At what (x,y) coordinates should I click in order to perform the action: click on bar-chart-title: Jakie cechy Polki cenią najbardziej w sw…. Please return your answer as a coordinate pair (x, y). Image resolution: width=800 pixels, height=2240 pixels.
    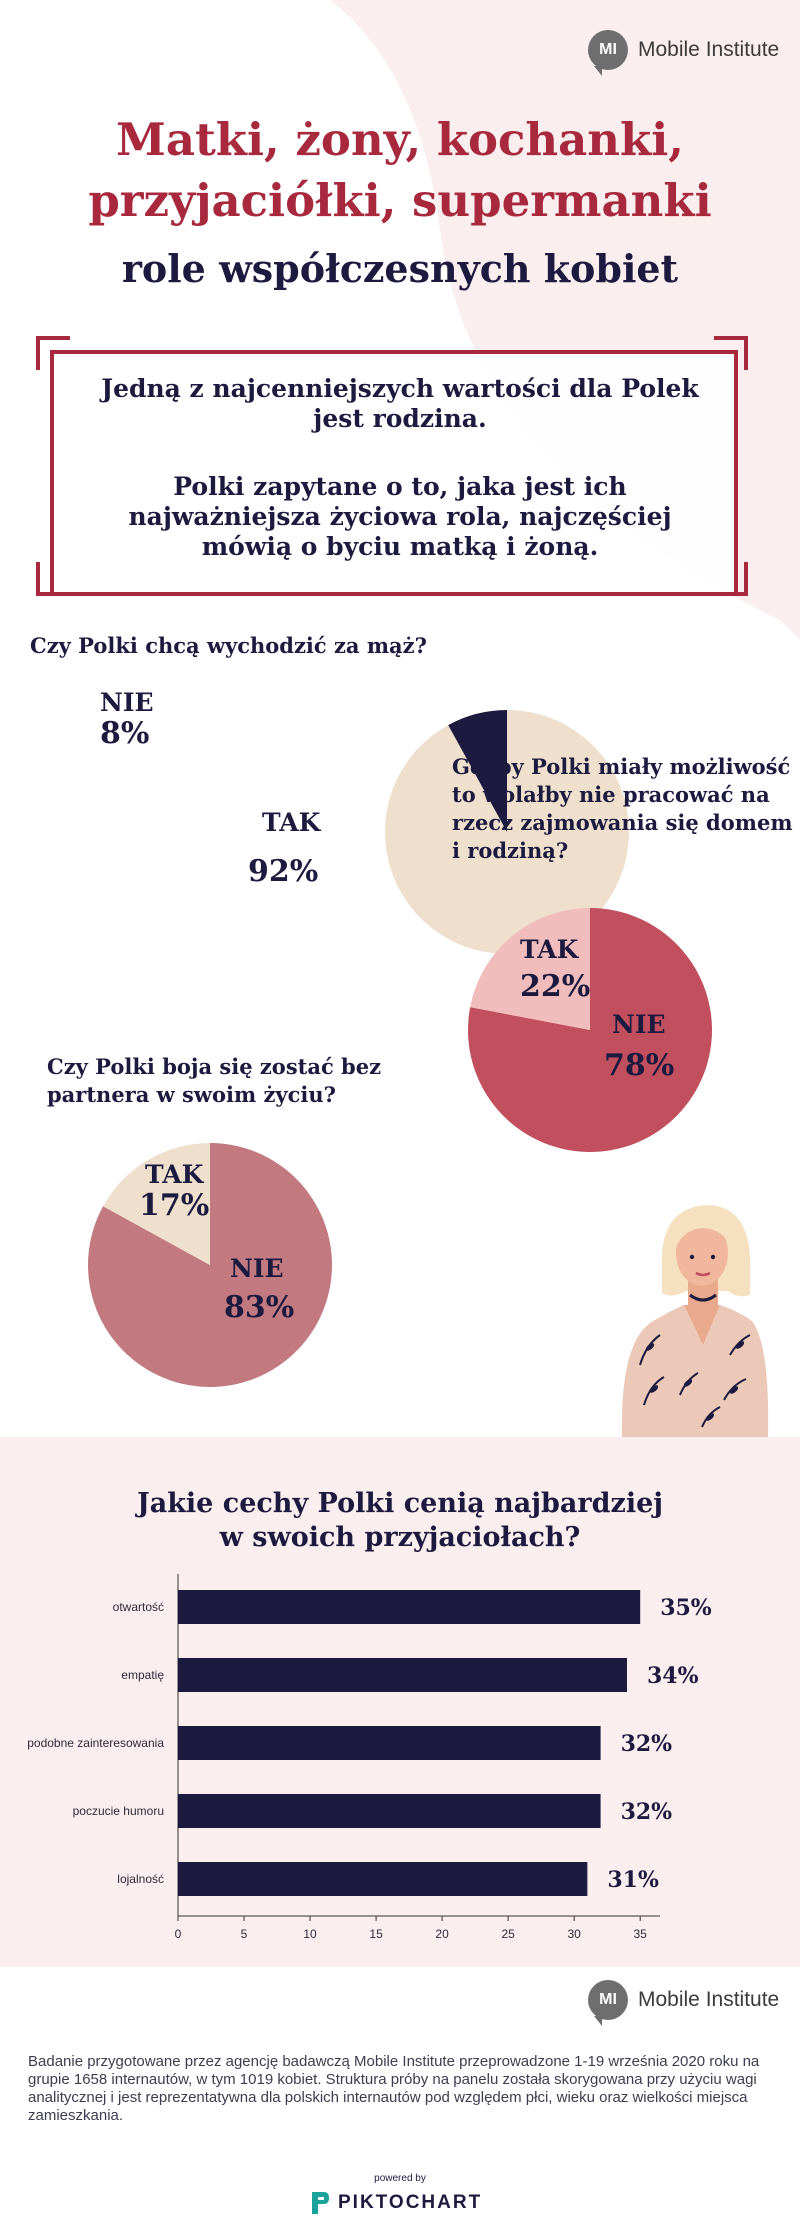
    Looking at the image, I should click on (400, 1520).